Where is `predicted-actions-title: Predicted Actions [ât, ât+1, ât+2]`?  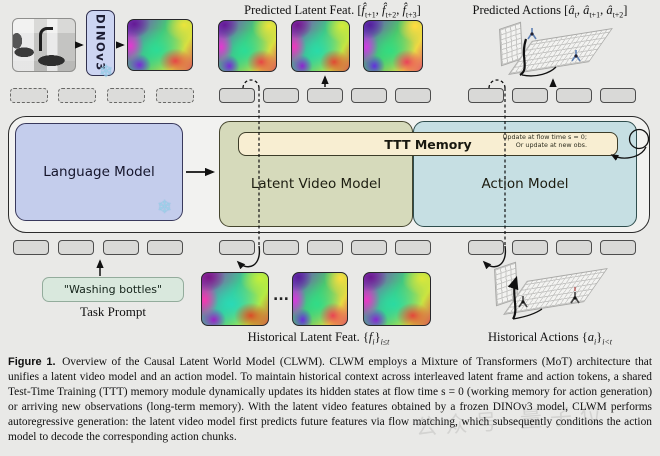
predicted-actions-title: Predicted Actions [ât, ât+1, ât+2] is located at coordinates (550, 11).